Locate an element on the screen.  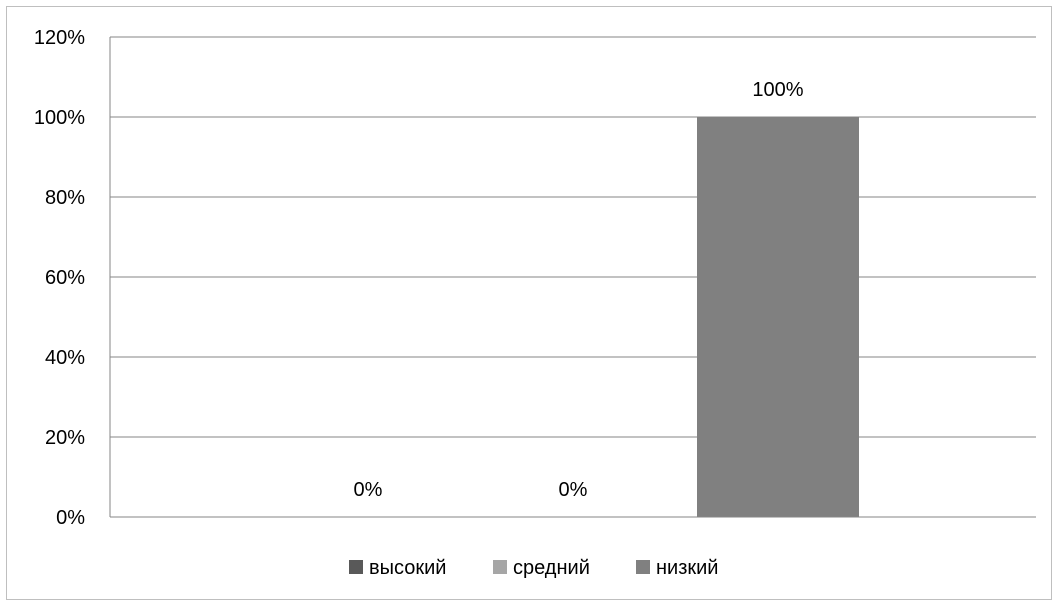
y-tick-label: 60% is located at coordinates (65, 278).